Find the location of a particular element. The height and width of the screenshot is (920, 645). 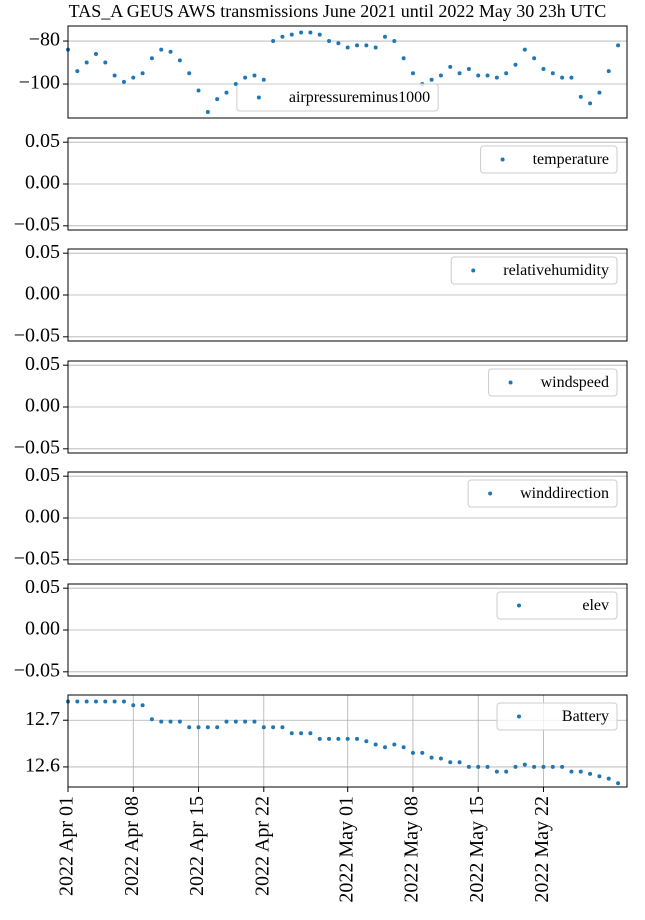

legend: winddirection is located at coordinates (542, 493).